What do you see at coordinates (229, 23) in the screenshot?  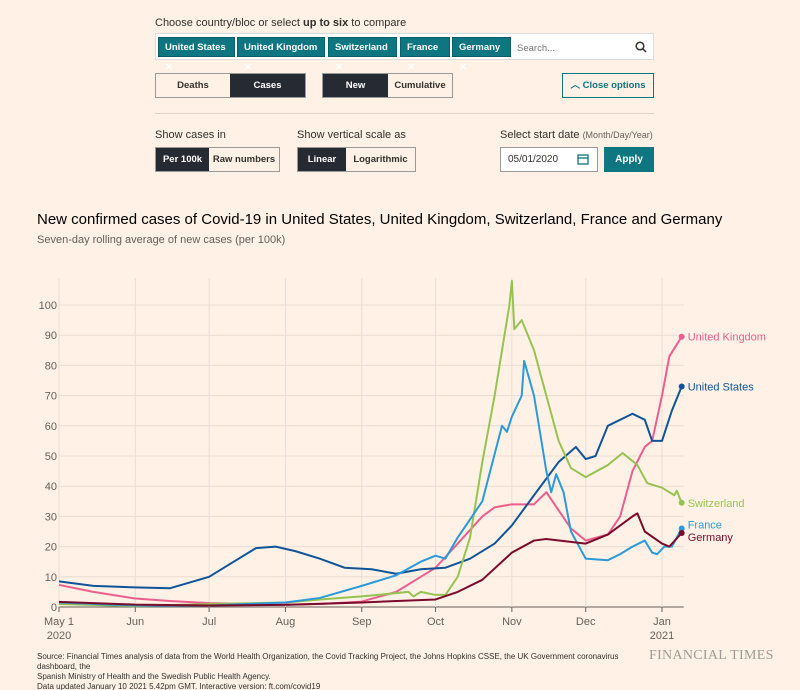 I see `label-prefix: Choose country/bloc or select` at bounding box center [229, 23].